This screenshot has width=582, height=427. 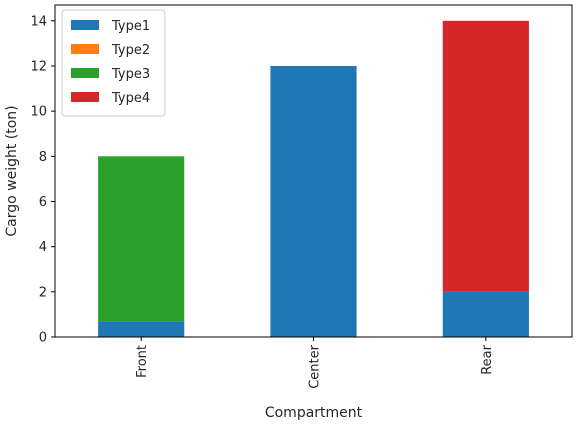 I want to click on legend-swatch-type1, so click(x=85, y=25).